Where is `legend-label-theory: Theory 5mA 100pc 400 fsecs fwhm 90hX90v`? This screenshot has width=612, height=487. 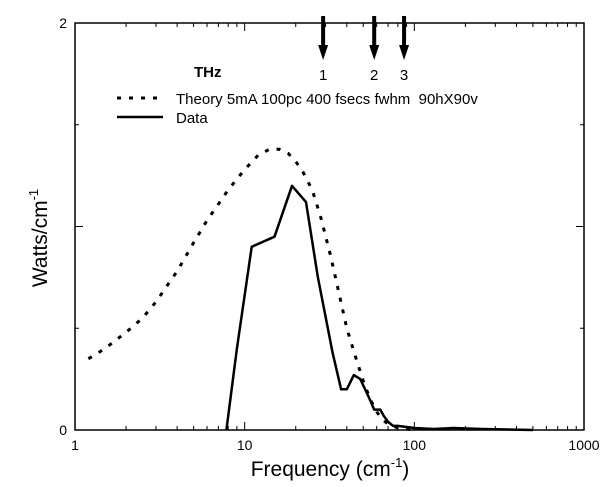
legend-label-theory: Theory 5mA 100pc 400 fsecs fwhm 90hX90v is located at coordinates (327, 99).